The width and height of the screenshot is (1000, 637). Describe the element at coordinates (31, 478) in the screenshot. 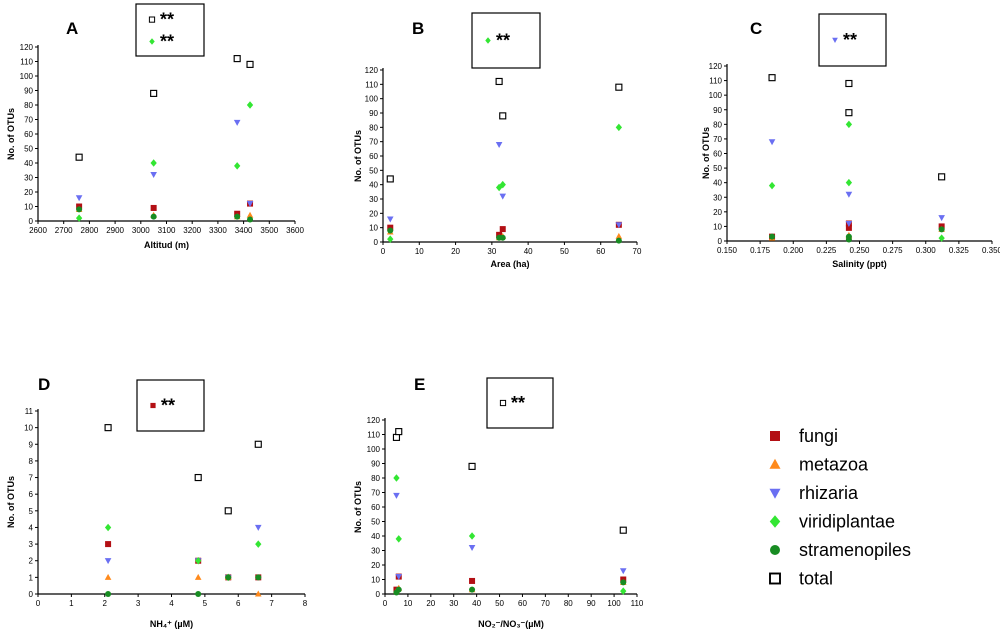

I see `y-tick-label: 7` at that location.